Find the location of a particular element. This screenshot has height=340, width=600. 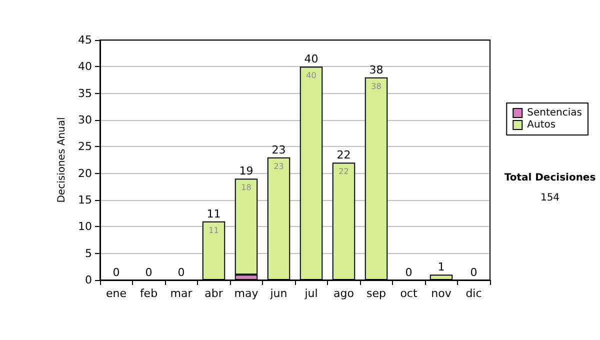

y-tick-label: 25 is located at coordinates (85, 147).